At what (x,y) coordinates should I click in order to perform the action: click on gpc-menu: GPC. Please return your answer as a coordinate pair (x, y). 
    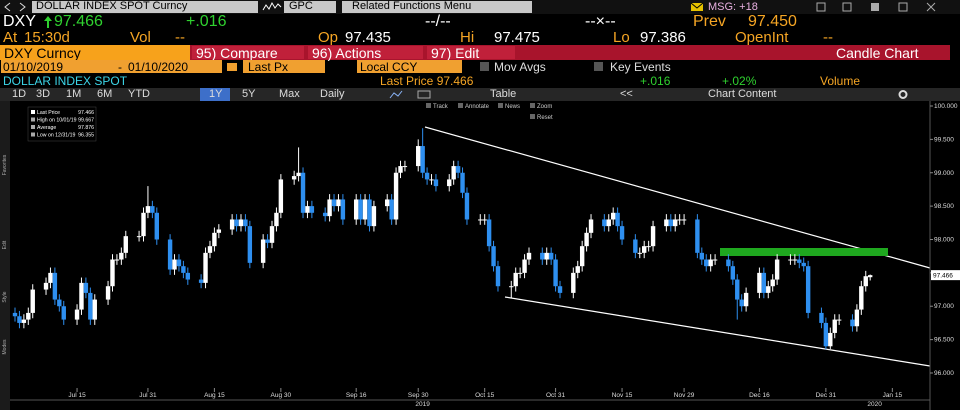
    Looking at the image, I should click on (301, 6).